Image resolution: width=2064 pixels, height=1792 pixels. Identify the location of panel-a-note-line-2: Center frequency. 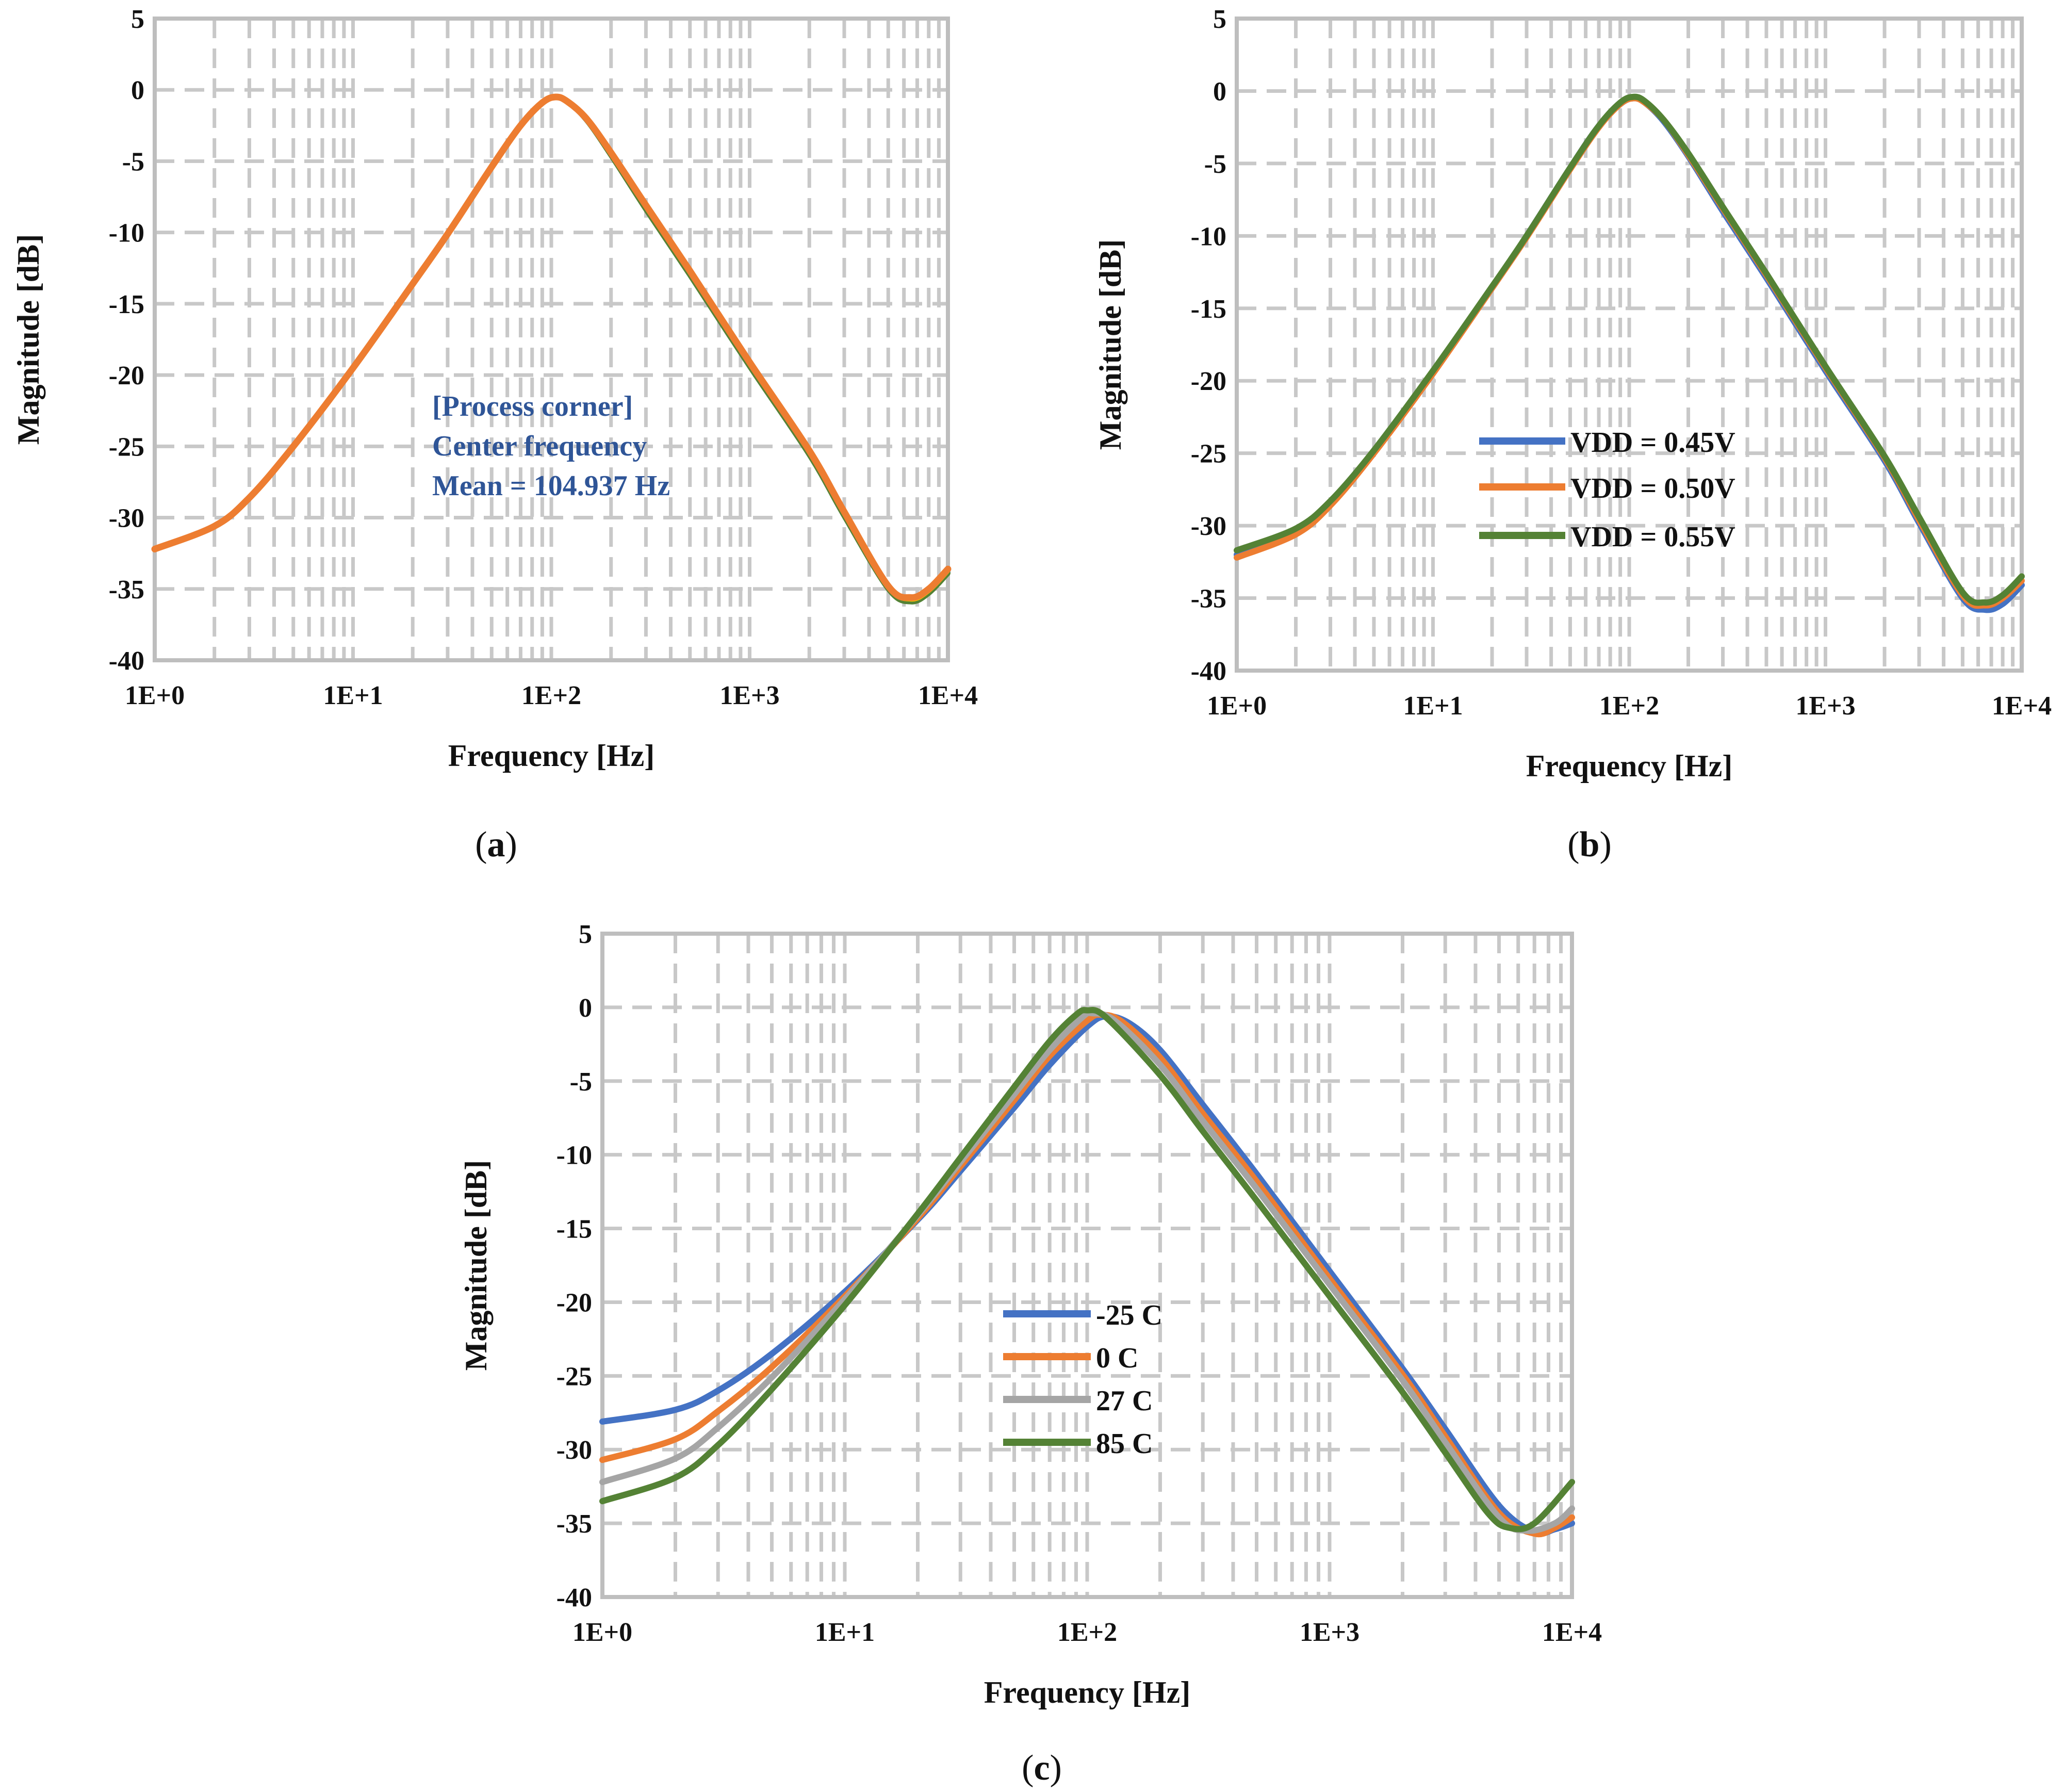
(539, 446).